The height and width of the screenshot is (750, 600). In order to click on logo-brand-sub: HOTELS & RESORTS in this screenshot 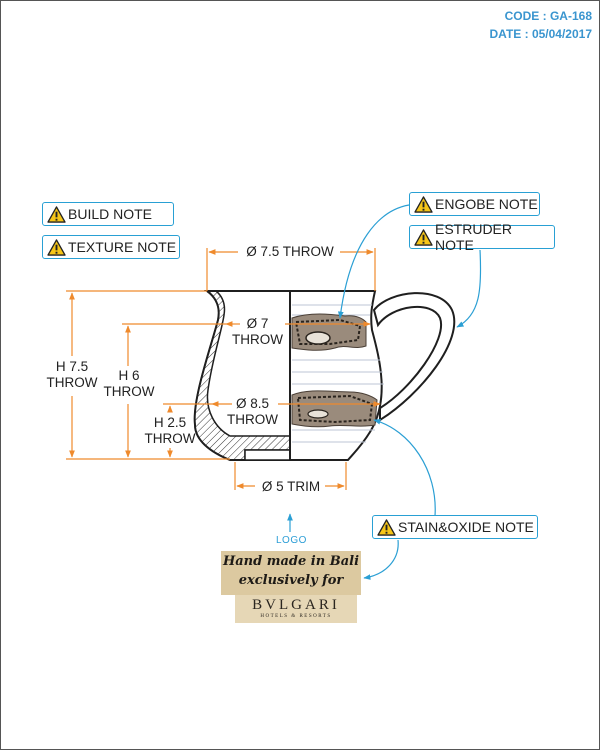, I will do `click(296, 616)`.